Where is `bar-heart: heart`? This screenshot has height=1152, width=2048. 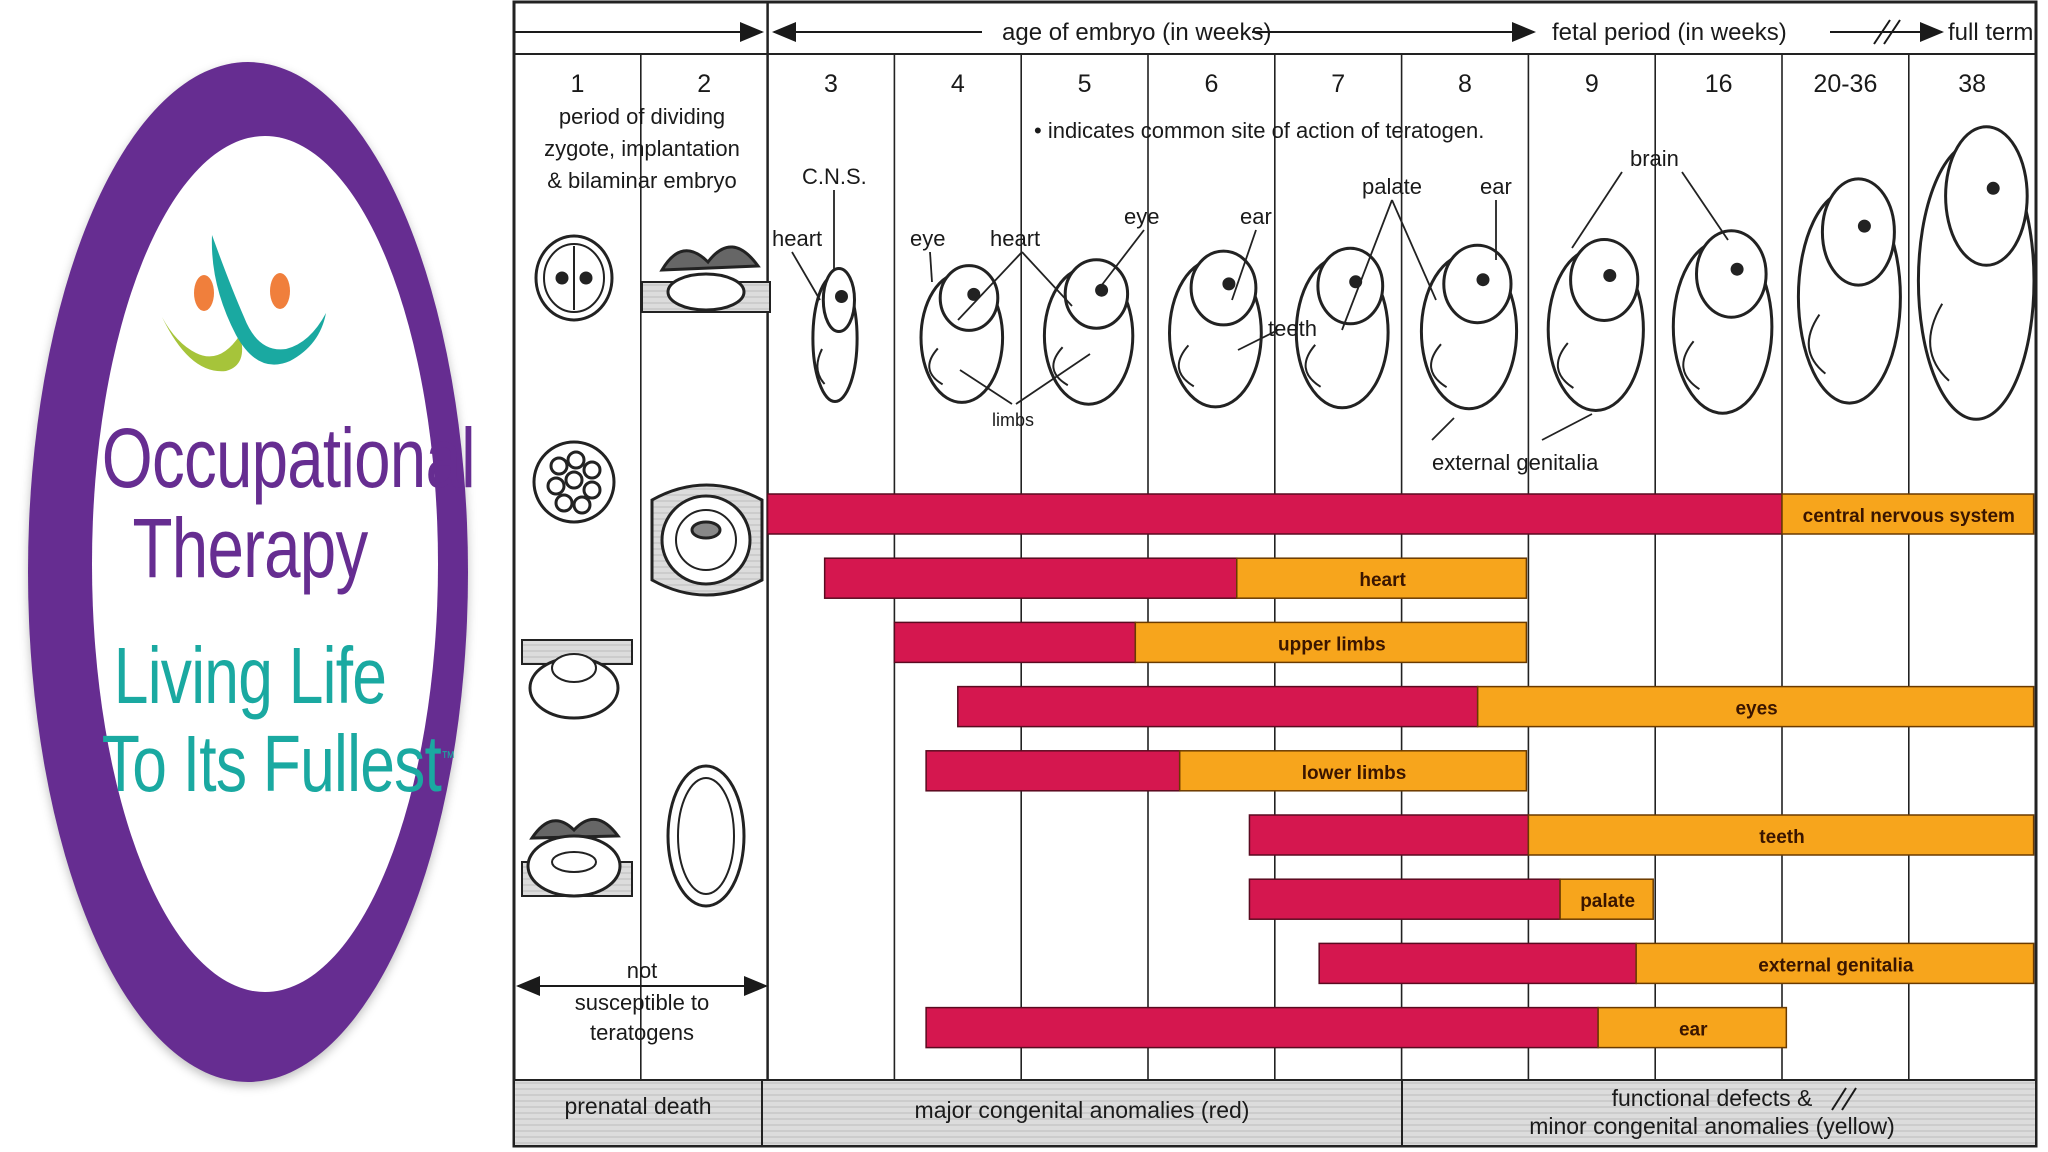 bar-heart: heart is located at coordinates (1175, 578).